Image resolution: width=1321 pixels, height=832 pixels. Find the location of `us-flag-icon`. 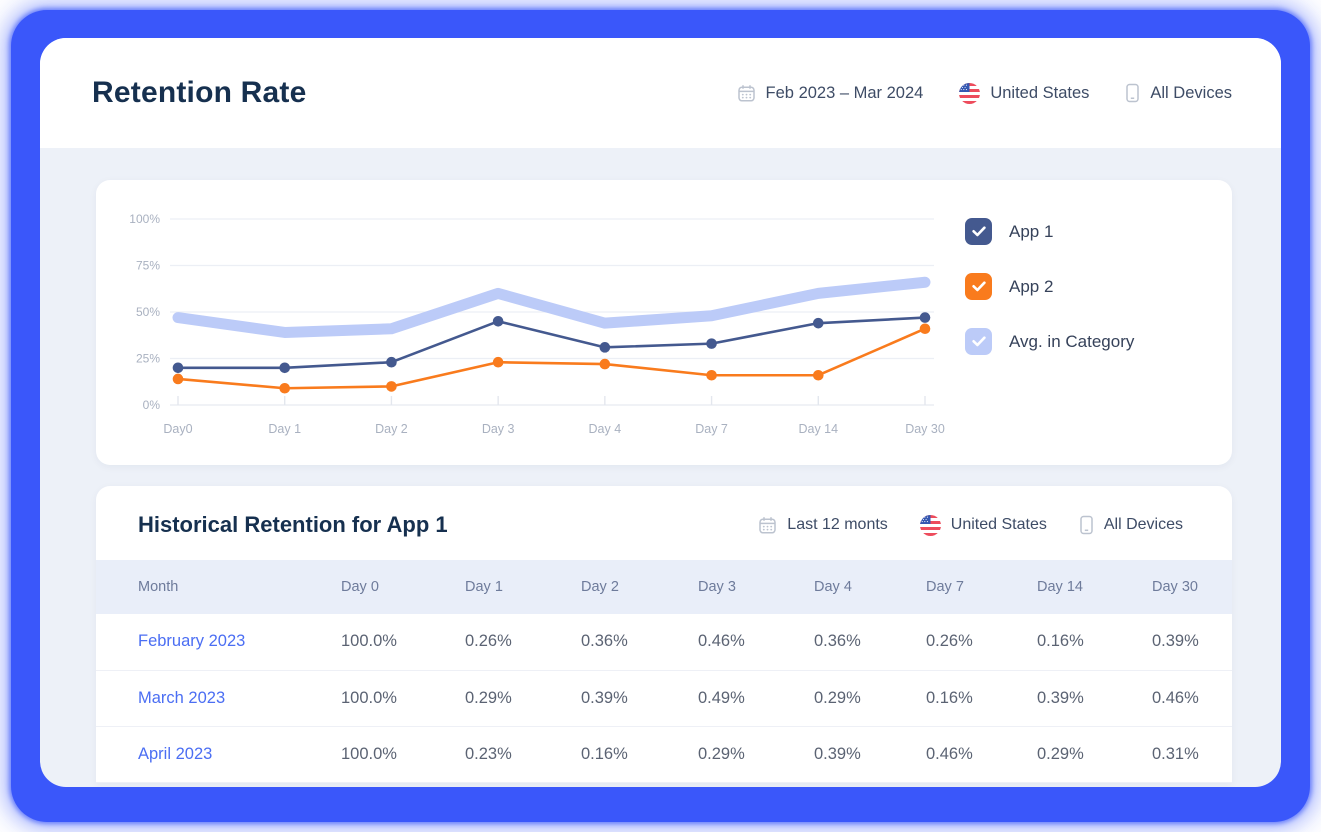

us-flag-icon is located at coordinates (970, 93).